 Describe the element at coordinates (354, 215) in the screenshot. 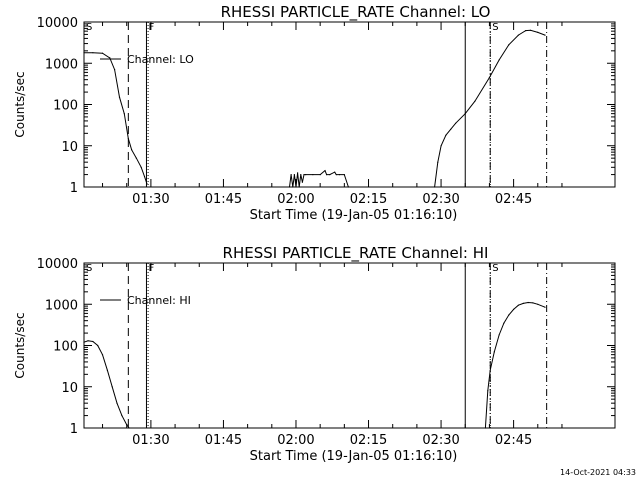

I see `x-axis-label-lo: Start Time (19-Jan-05 01:16:10)` at that location.